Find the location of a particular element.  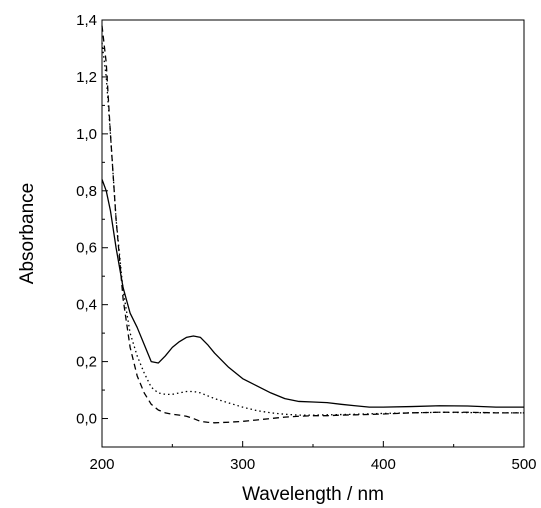

x-tick-label: 200 is located at coordinates (101, 464).